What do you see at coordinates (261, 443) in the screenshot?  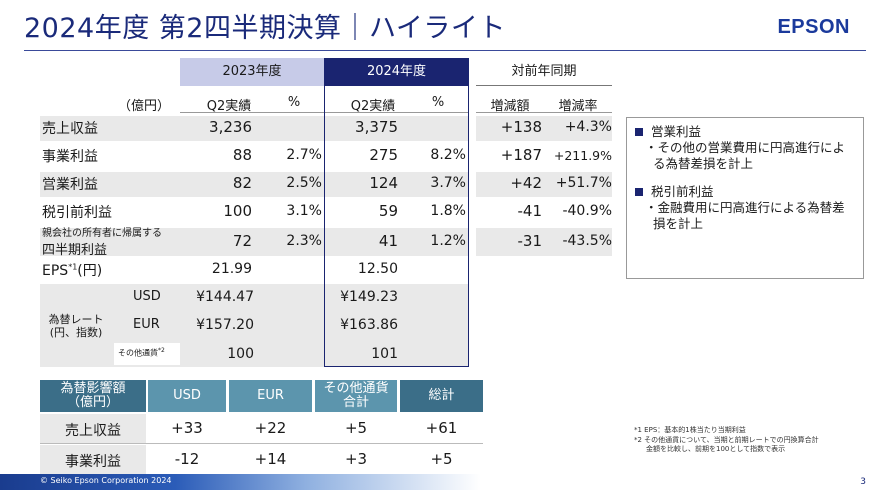 I see `fx-impact-row-divider` at bounding box center [261, 443].